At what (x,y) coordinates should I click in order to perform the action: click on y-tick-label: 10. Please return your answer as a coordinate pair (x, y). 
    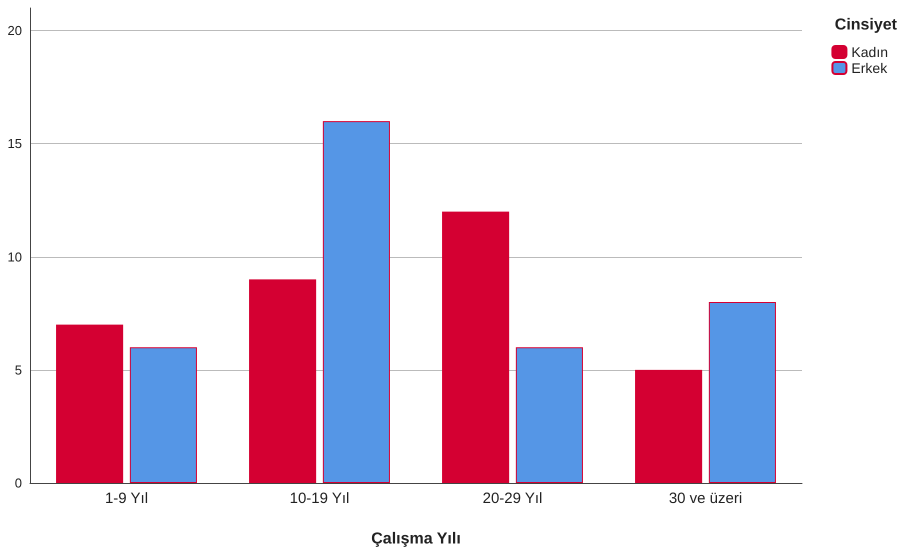
    Looking at the image, I should click on (15, 256).